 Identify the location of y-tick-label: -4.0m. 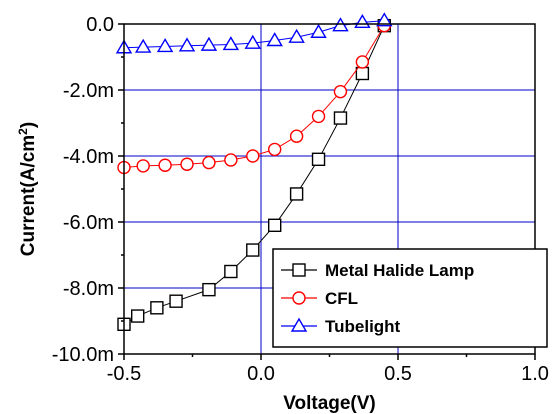
(88, 157).